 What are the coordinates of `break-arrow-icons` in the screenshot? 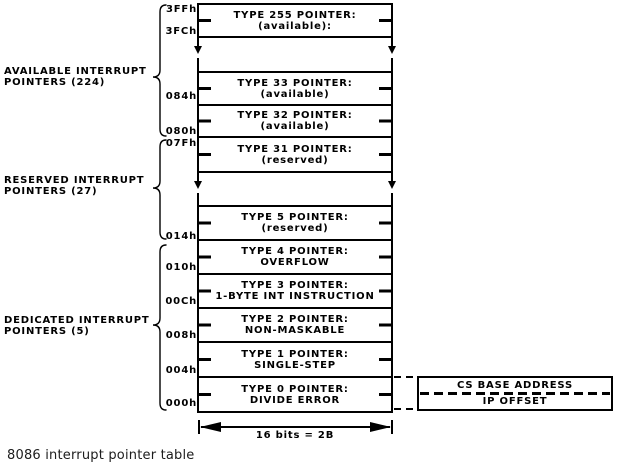 It's located at (295, 117).